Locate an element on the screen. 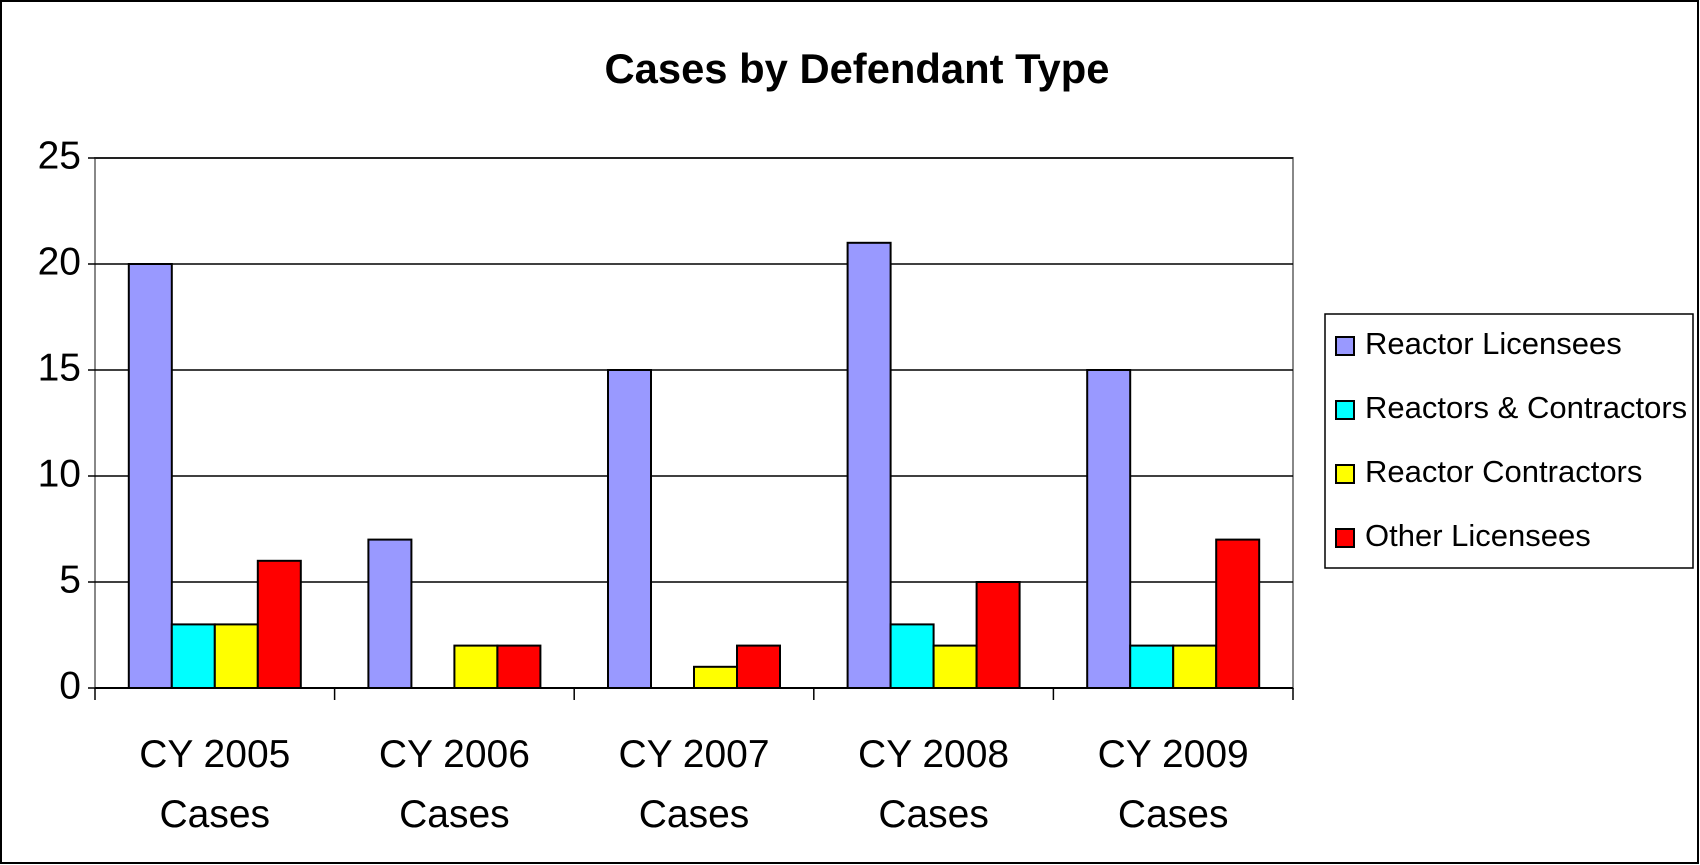 This screenshot has height=865, width=1700. legend-label: Other Licensees is located at coordinates (1478, 535).